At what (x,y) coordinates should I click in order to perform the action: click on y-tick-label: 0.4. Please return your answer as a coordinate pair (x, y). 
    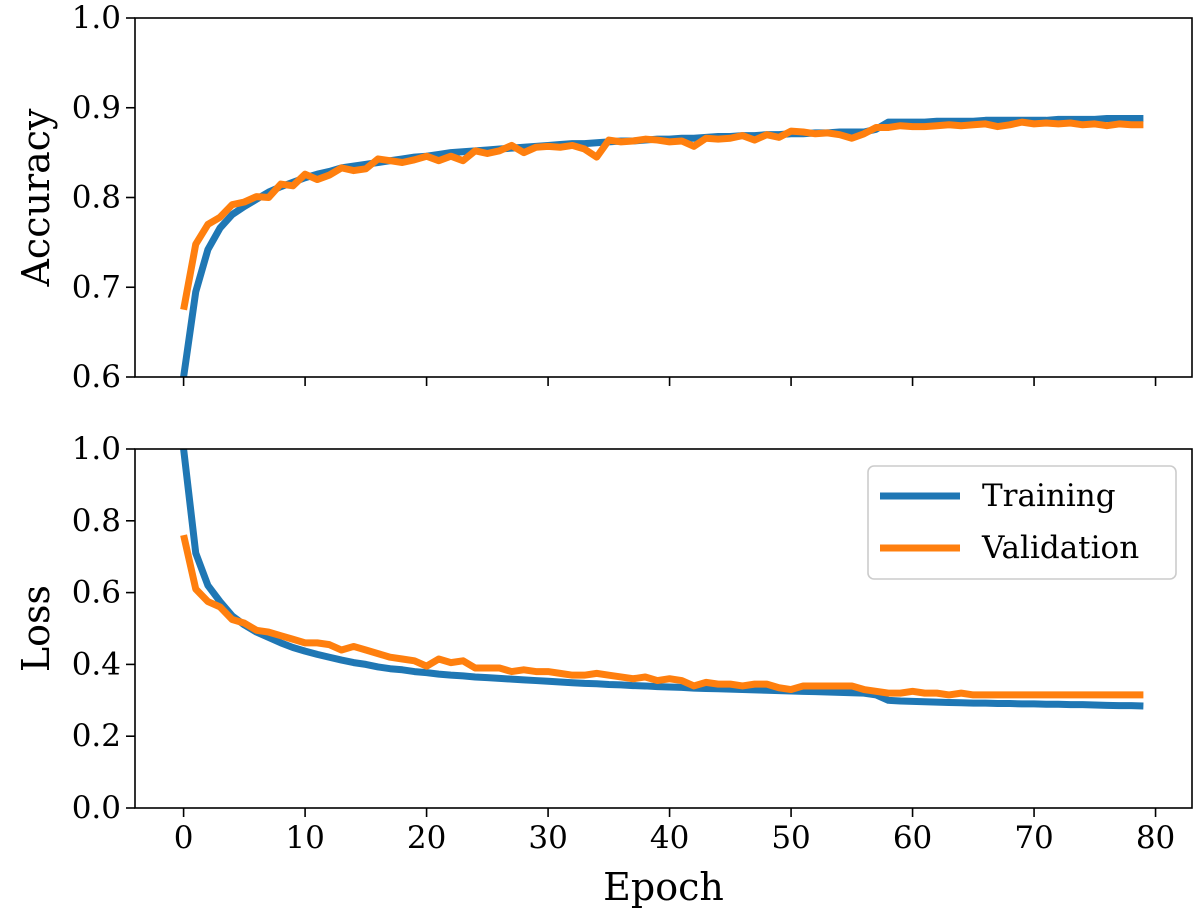
    Looking at the image, I should click on (96, 664).